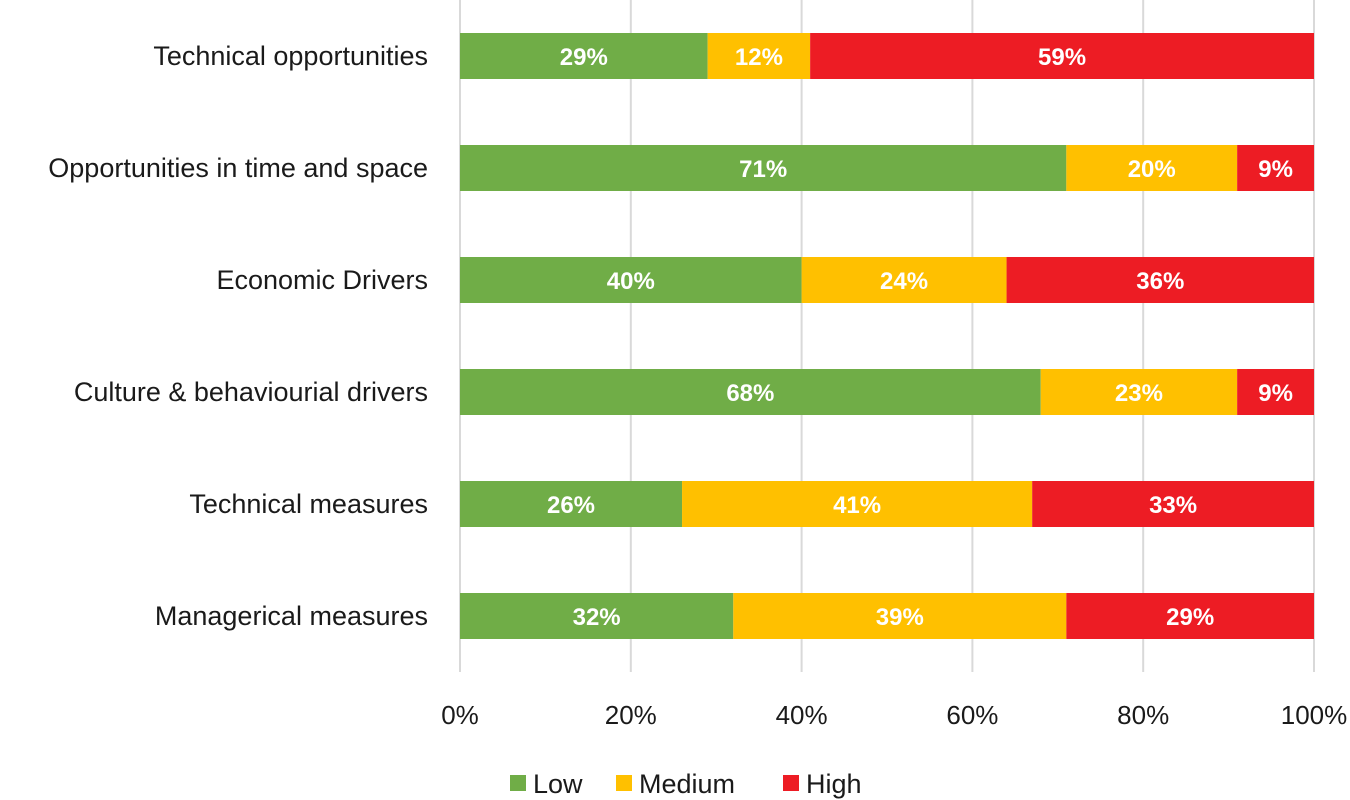  Describe the element at coordinates (322, 280) in the screenshot. I see `category-label: Economic Drivers` at that location.